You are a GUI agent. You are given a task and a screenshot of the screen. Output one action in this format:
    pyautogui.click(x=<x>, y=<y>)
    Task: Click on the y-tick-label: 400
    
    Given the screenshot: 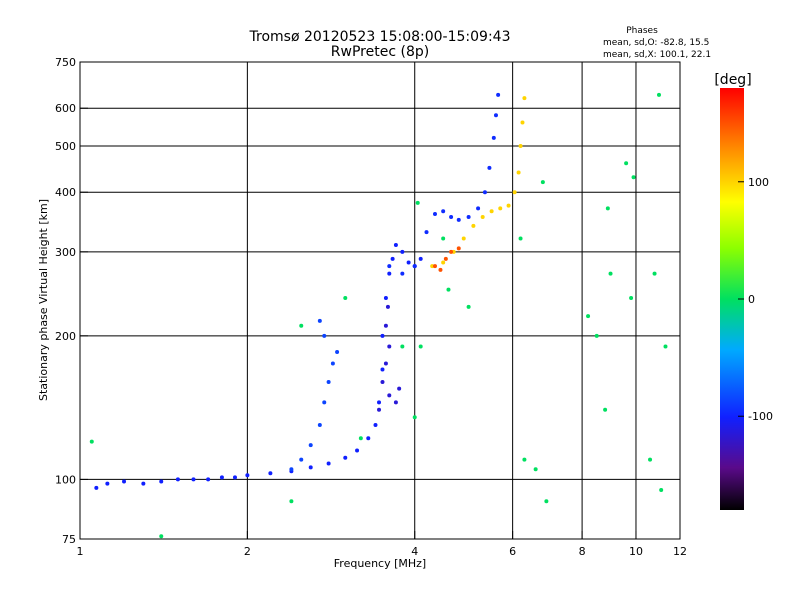 What is the action you would take?
    pyautogui.click(x=65, y=192)
    